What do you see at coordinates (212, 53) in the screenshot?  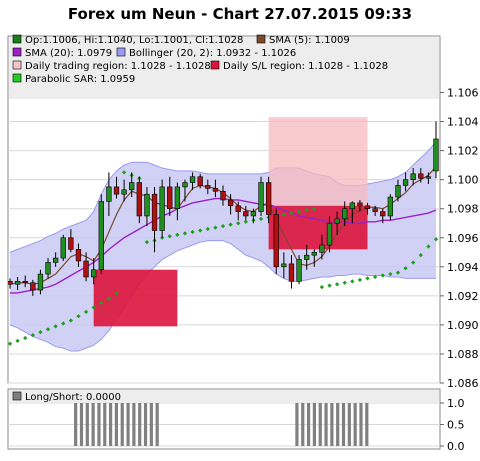 I see `legend-entry: Bollinger (20, 2): 1.0932 - 1.1026` at bounding box center [212, 53].